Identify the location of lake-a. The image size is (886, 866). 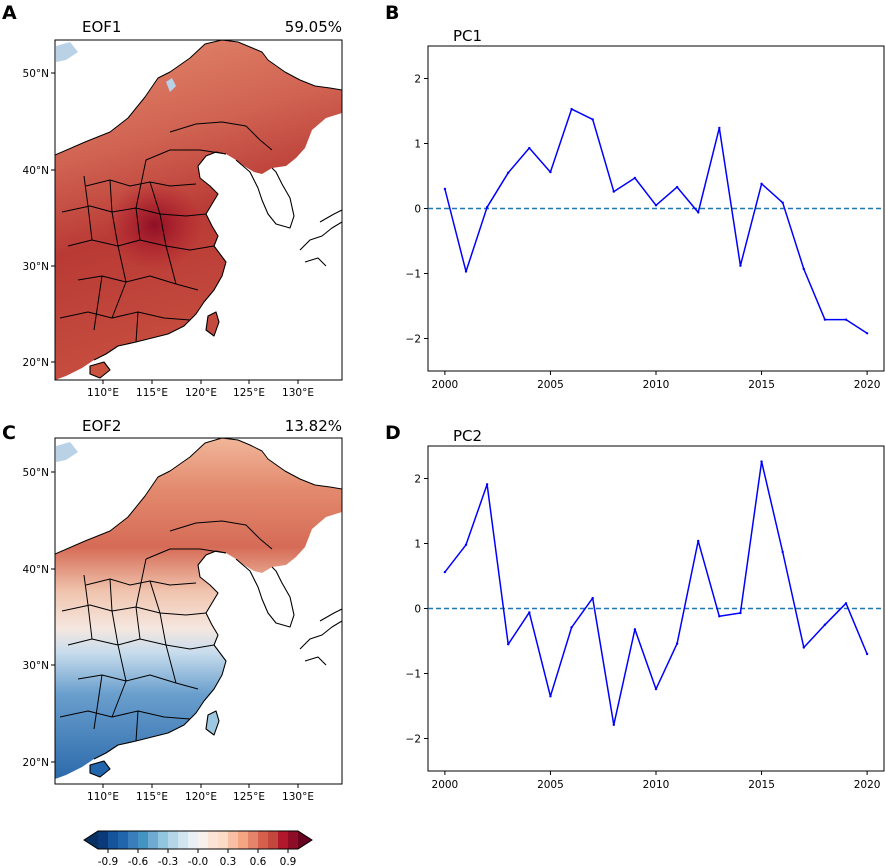
(67, 52).